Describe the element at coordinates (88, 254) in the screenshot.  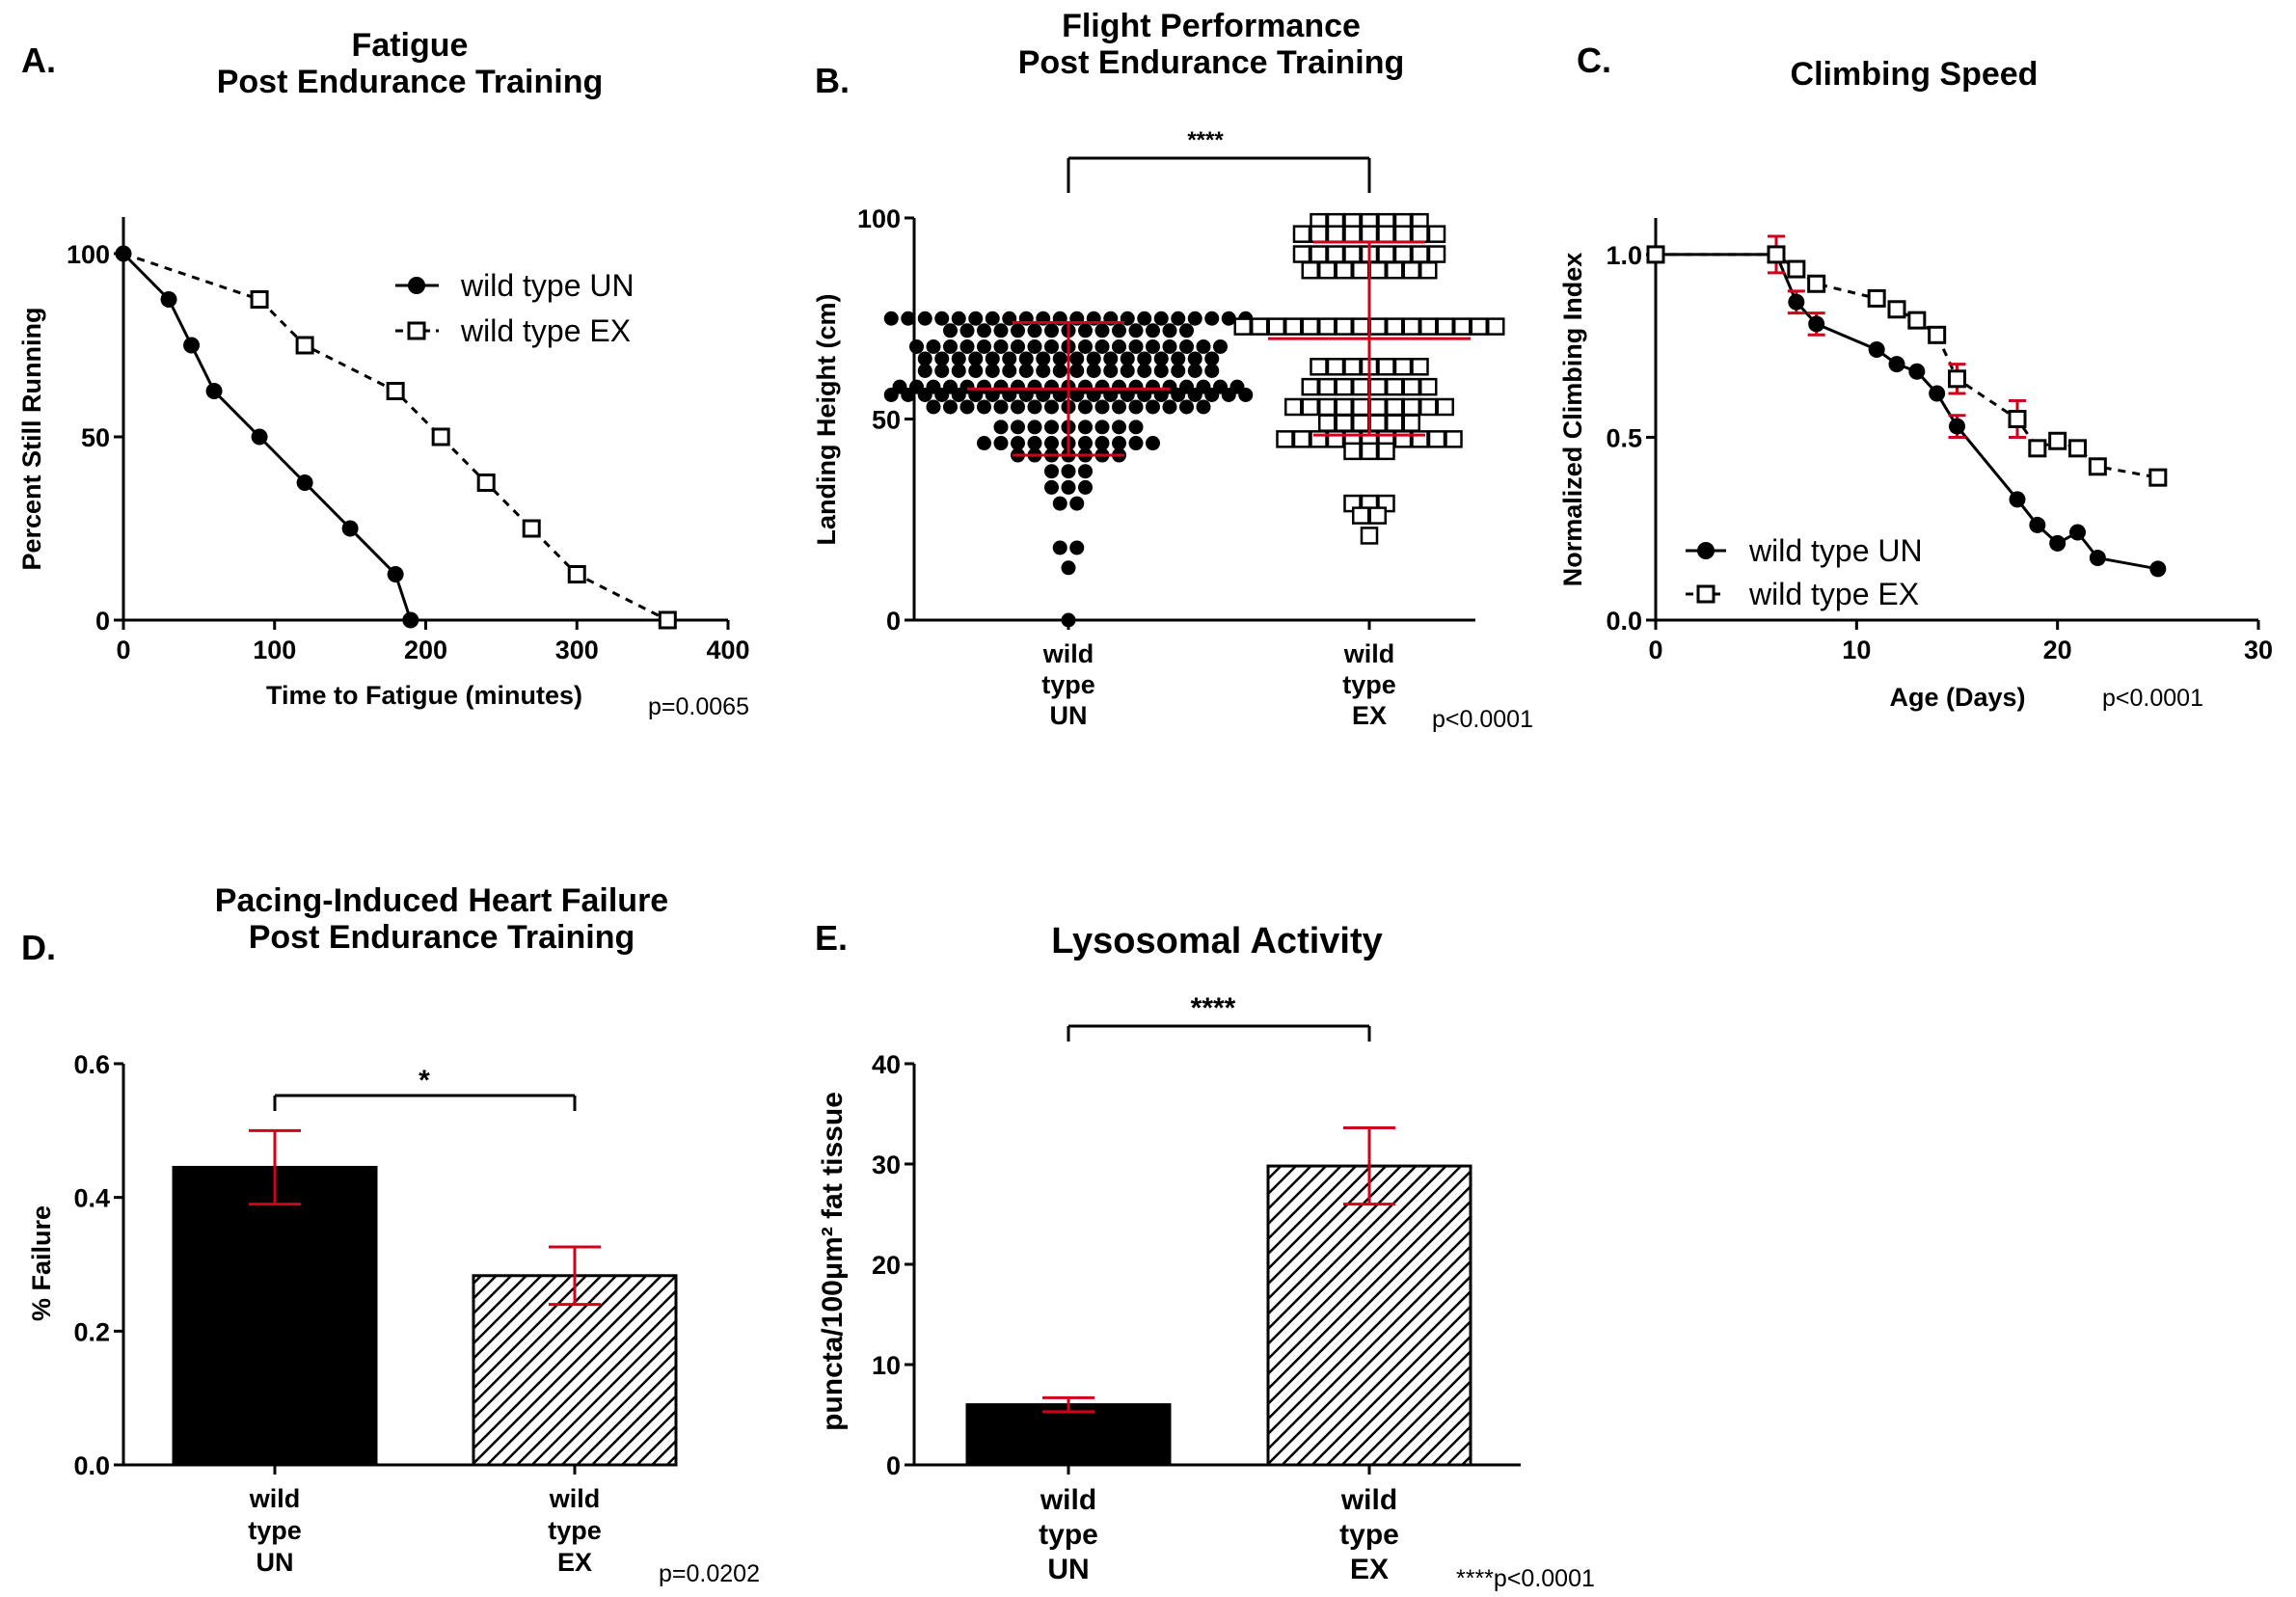
I see `y-tick-label: 100` at that location.